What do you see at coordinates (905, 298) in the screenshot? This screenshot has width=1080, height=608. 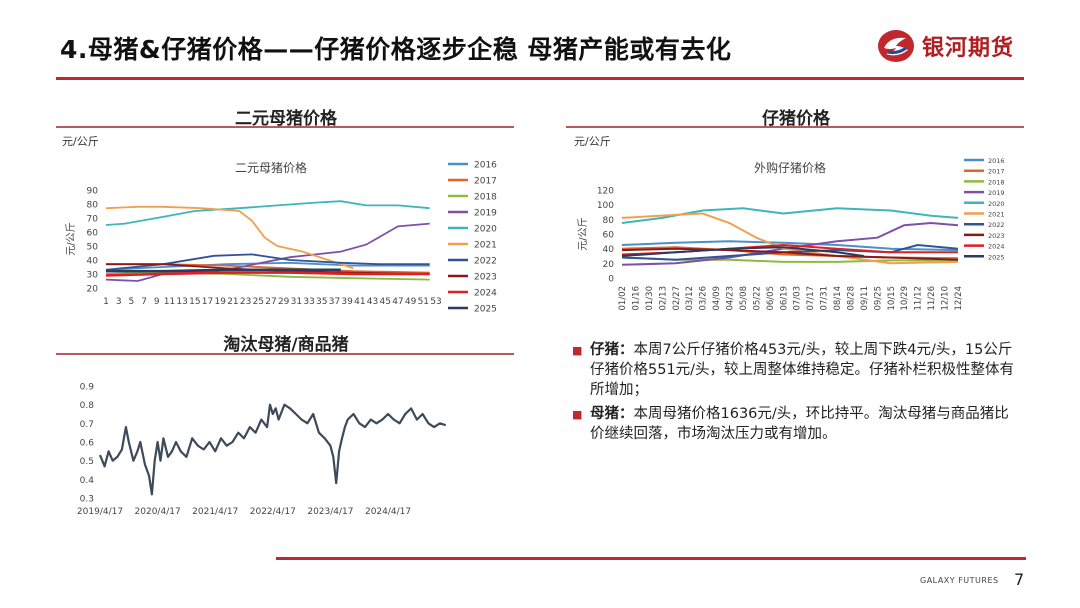 I see `x-tick-label: 10/29` at bounding box center [905, 298].